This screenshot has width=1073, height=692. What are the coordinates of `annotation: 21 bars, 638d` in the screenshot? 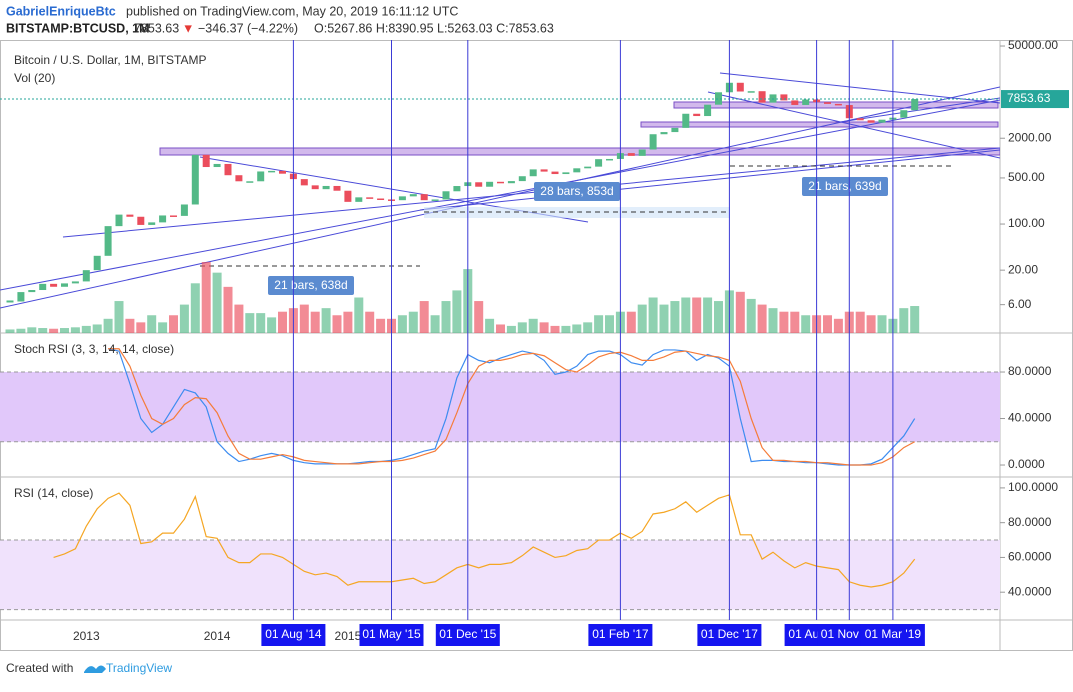 It's located at (310, 285).